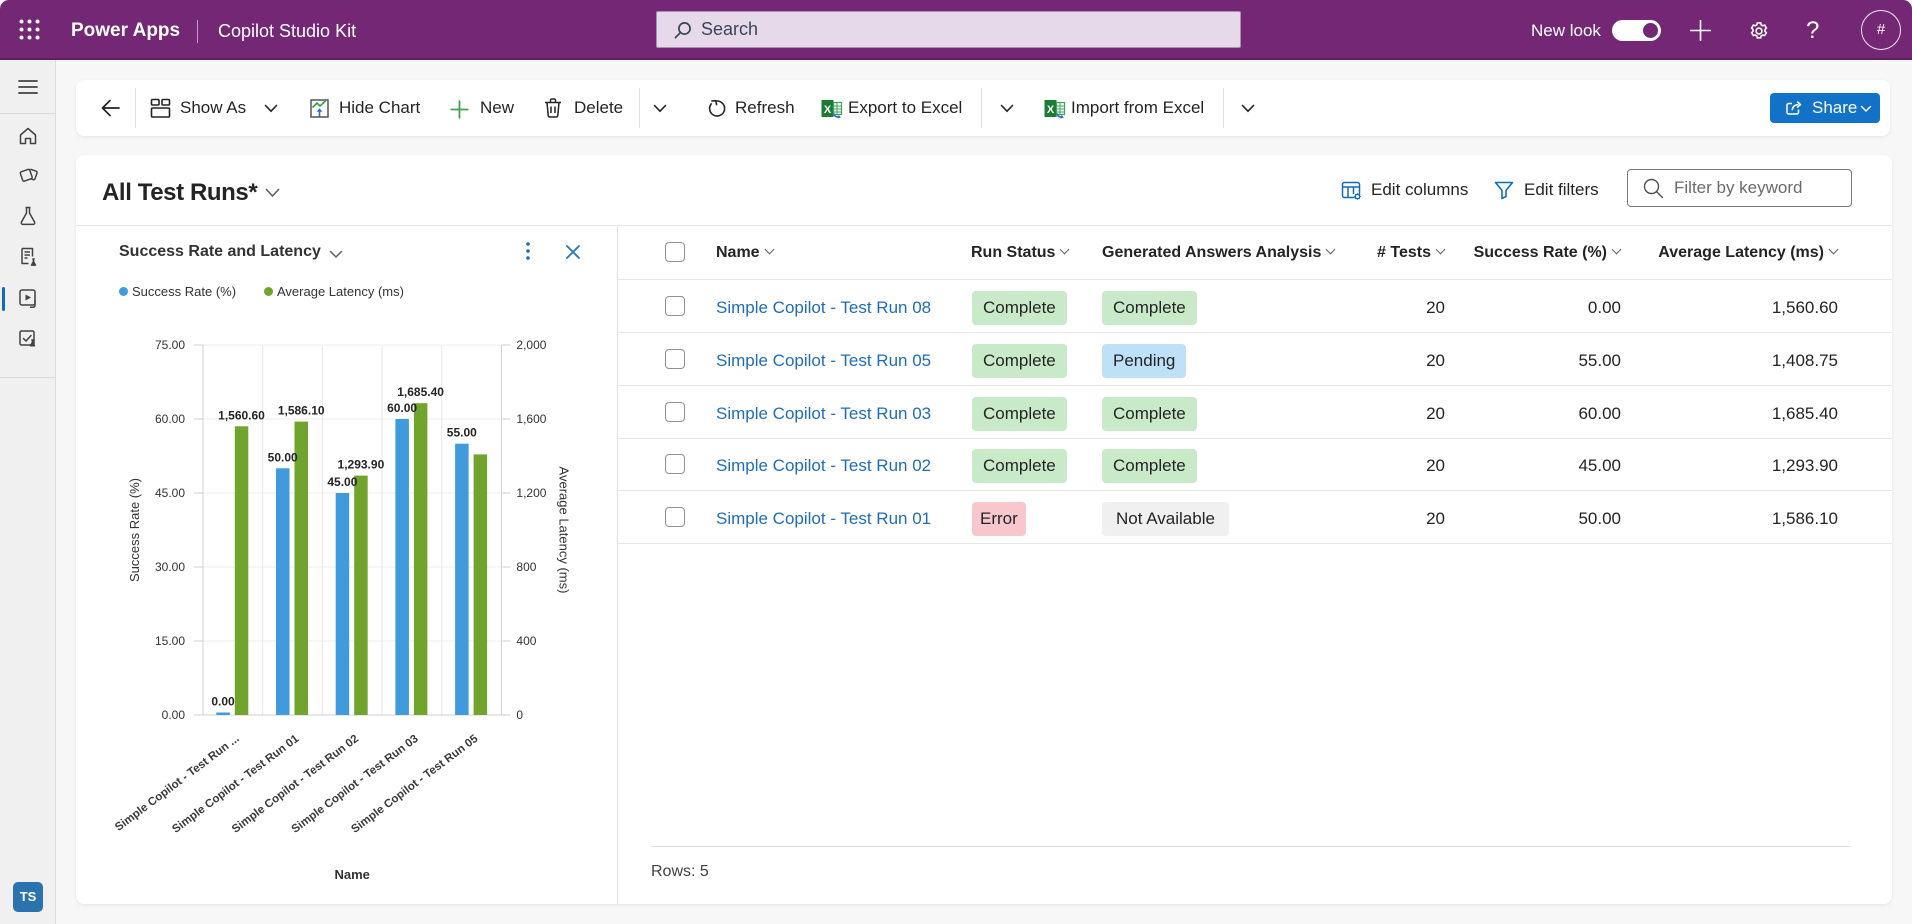  Describe the element at coordinates (170, 641) in the screenshot. I see `svg-text: 15.00` at that location.